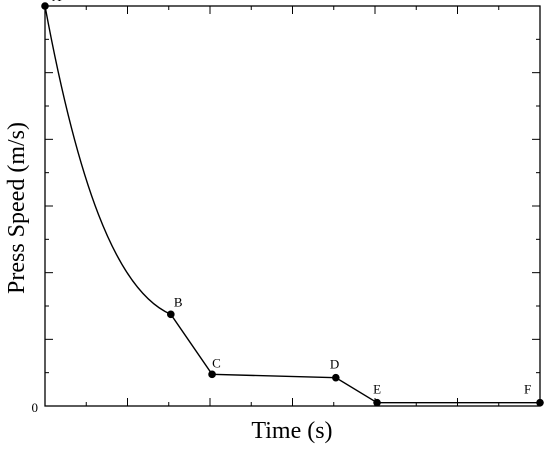  I want to click on data-point-b, so click(171, 314).